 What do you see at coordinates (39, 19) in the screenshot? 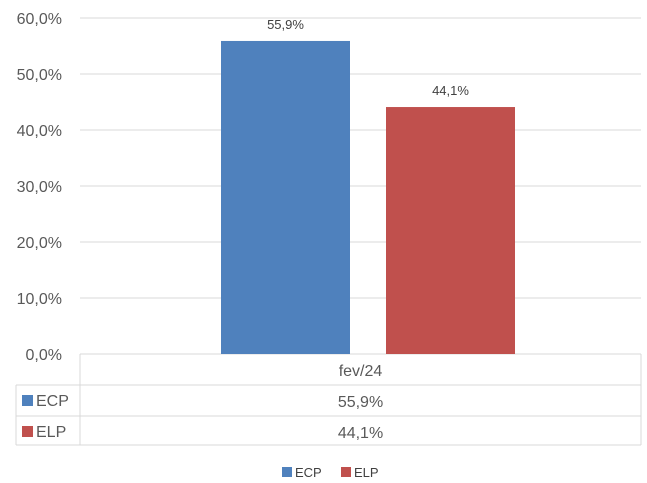
I see `y-tick-label: 60,0%` at bounding box center [39, 19].